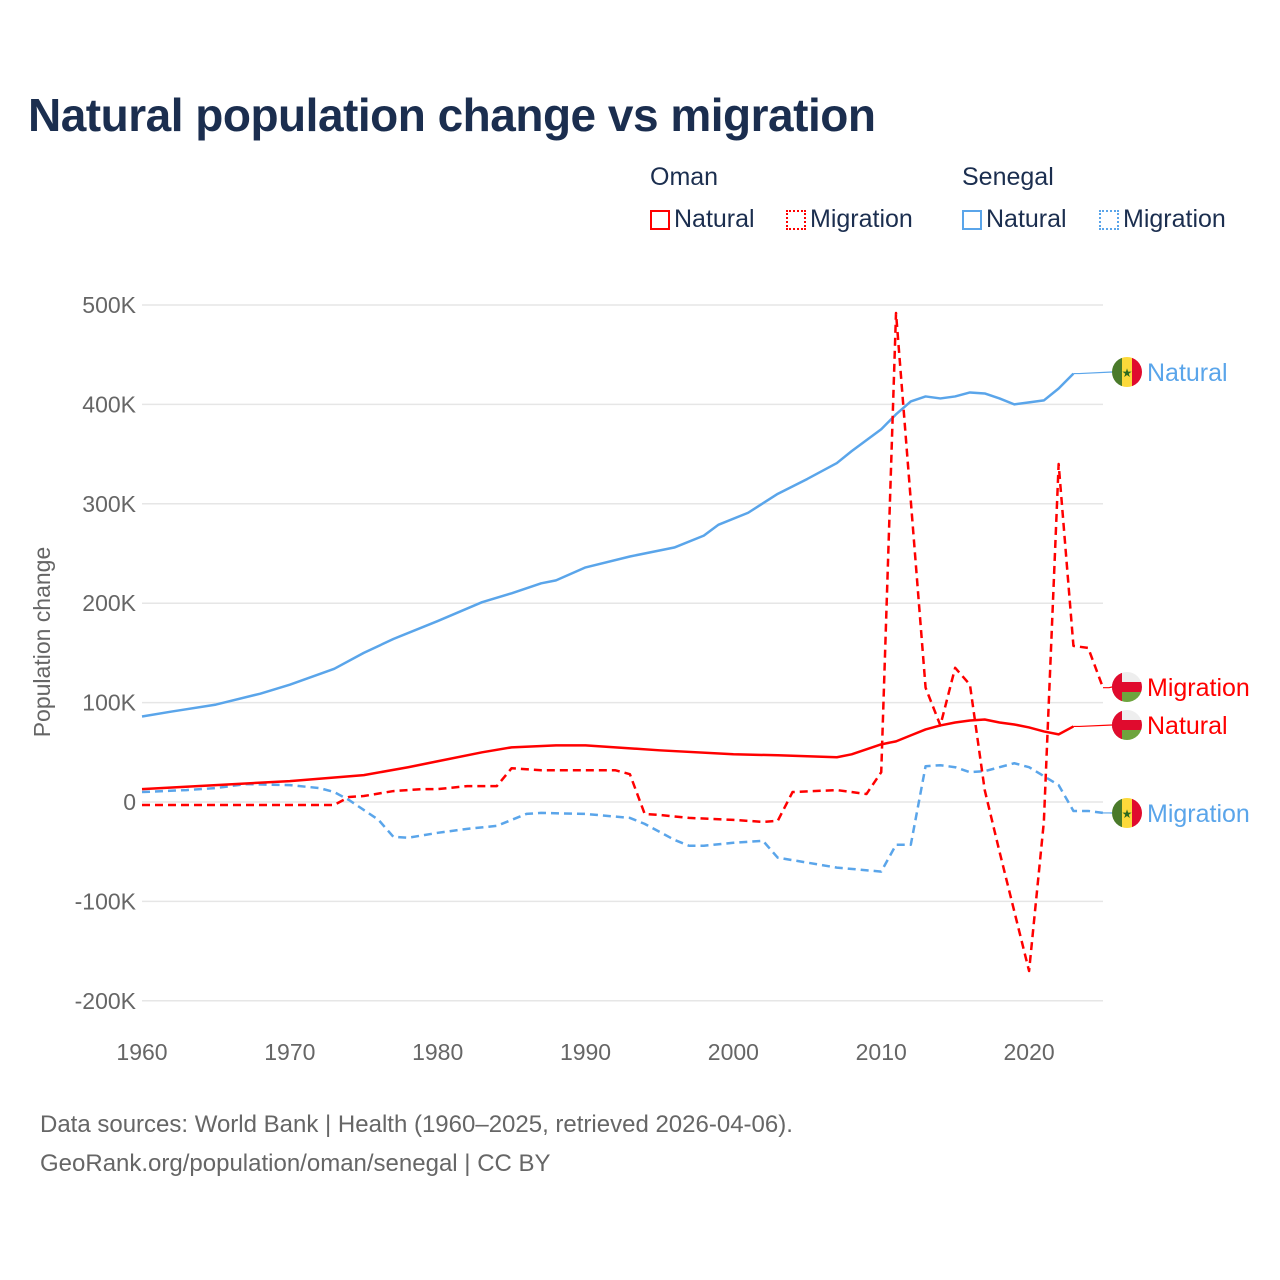  I want to click on legend-oman-migration: Migration, so click(849, 219).